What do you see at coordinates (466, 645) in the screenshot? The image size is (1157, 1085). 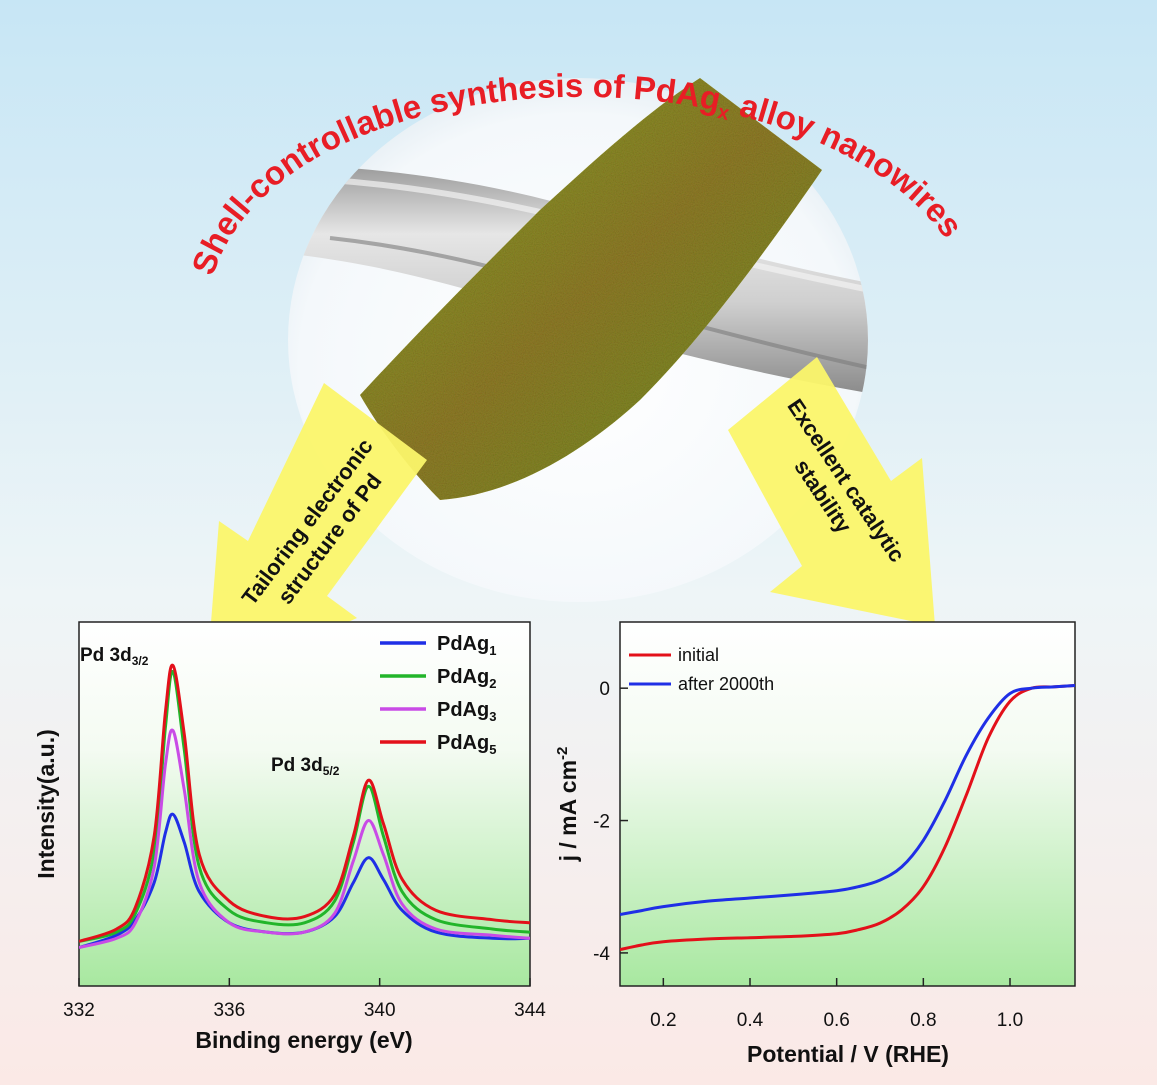 I see `xps-legend-label-PdAg1: PdAg1` at bounding box center [466, 645].